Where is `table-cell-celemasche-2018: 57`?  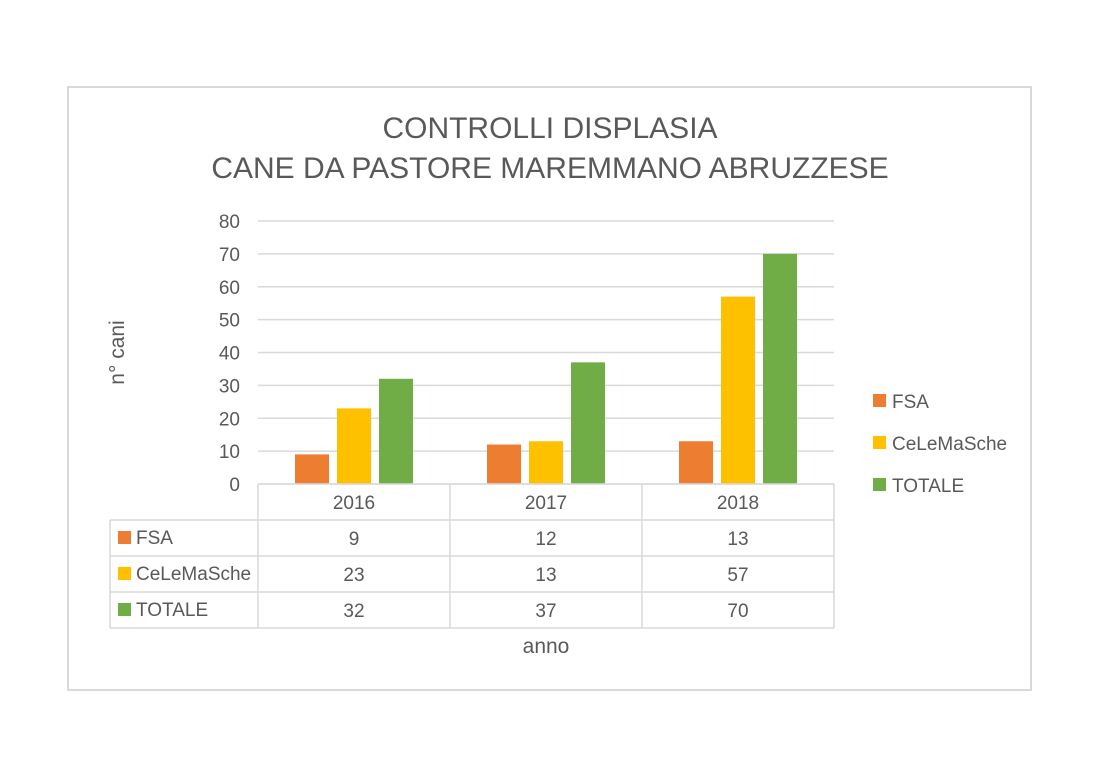 table-cell-celemasche-2018: 57 is located at coordinates (737, 575).